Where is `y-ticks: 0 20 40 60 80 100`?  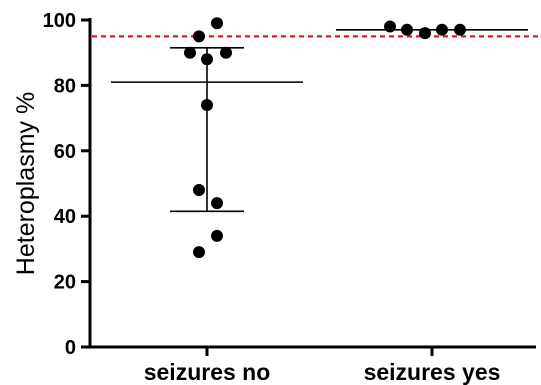 y-ticks: 0 20 40 60 80 100 is located at coordinates (66, 184).